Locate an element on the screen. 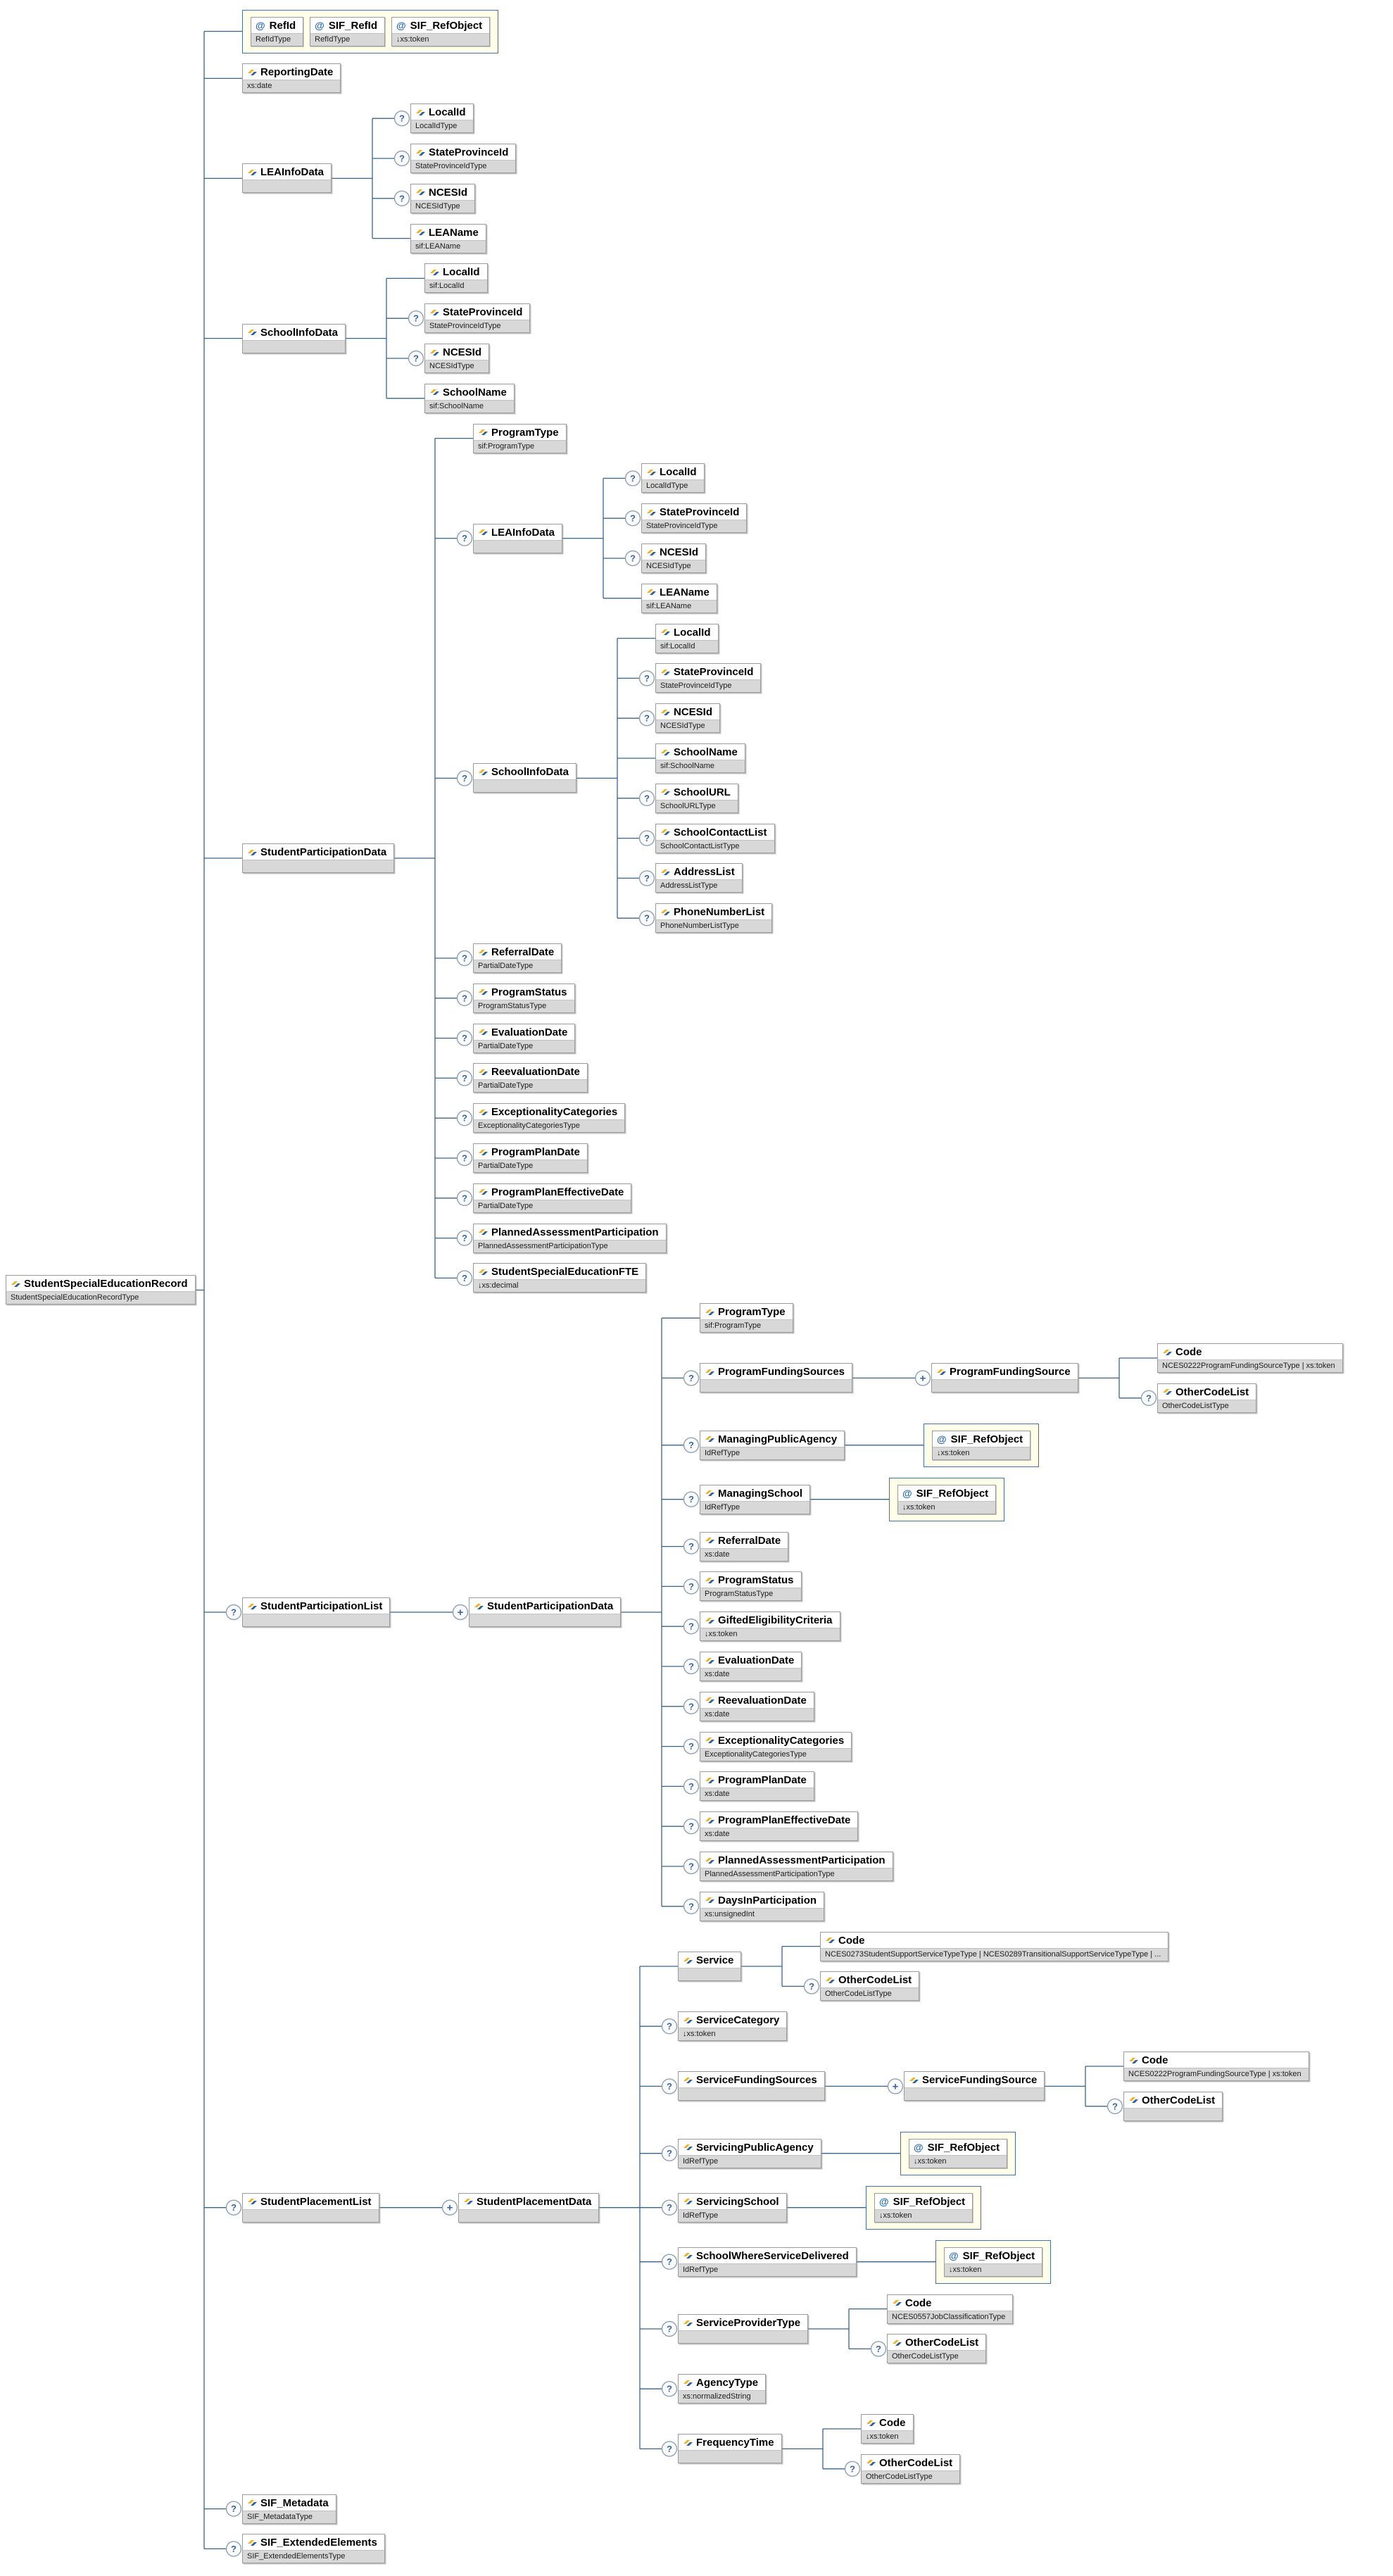  element-box-programplaneffectivedate: ProgramPlanEffectiveDate PartialDateType is located at coordinates (552, 1198).